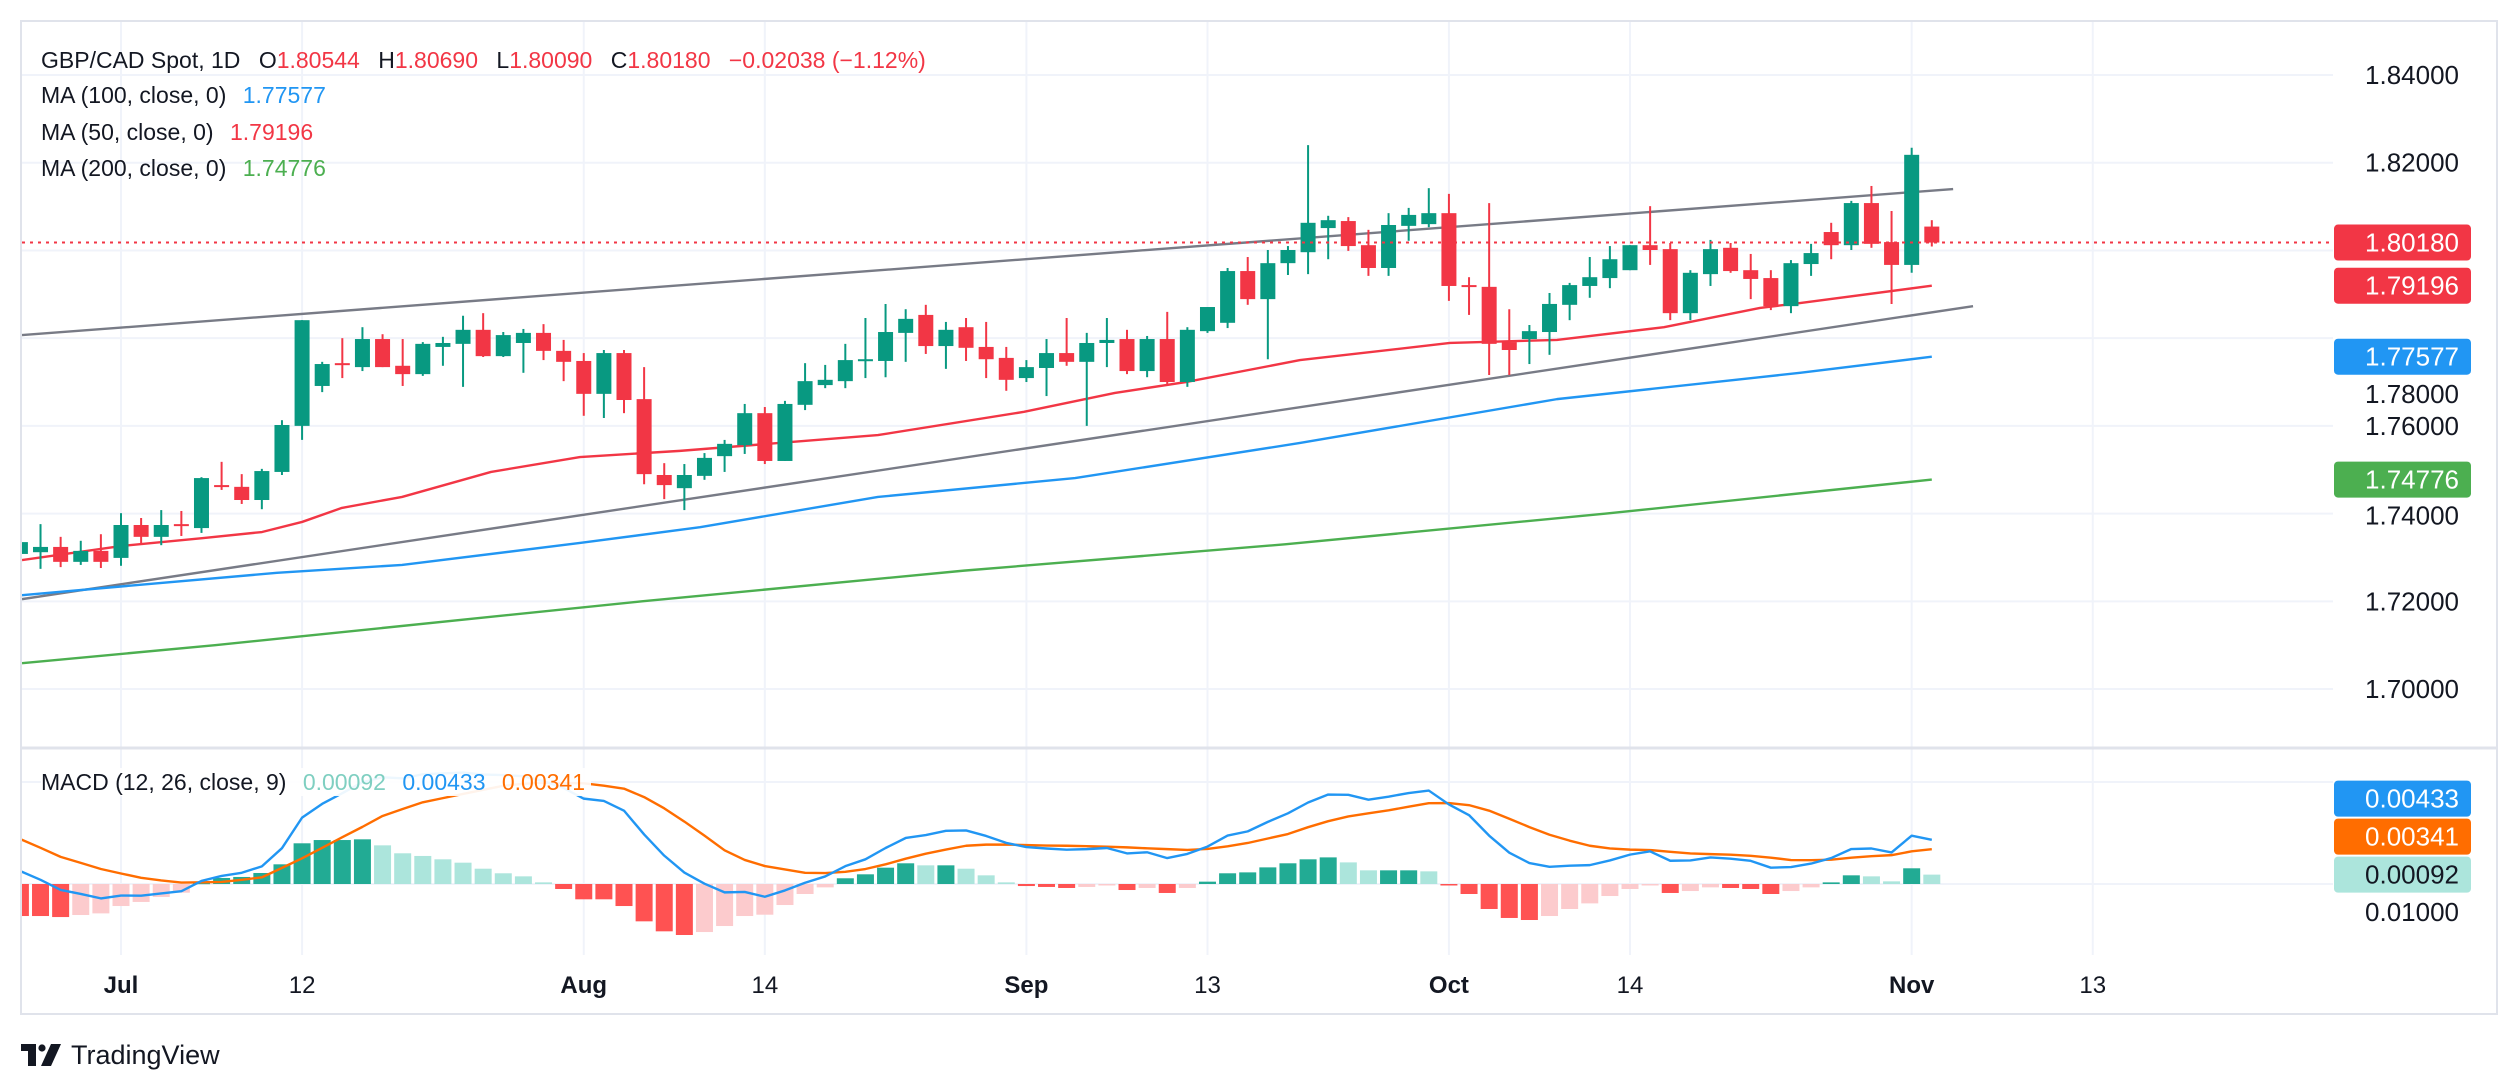 The height and width of the screenshot is (1092, 2518). I want to click on macd-signal-line, so click(977, 832).